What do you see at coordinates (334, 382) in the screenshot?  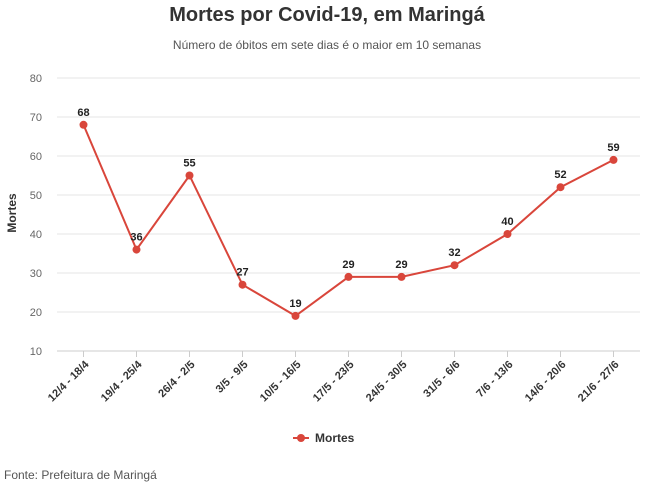 I see `x-tick-label: 17/5 - 23/5` at bounding box center [334, 382].